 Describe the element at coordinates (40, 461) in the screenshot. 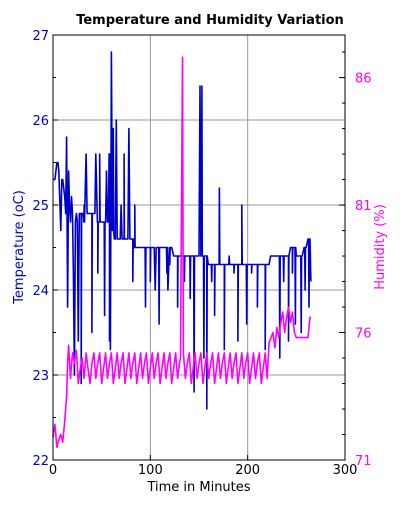

I see `y-tick-label-left: 22` at that location.